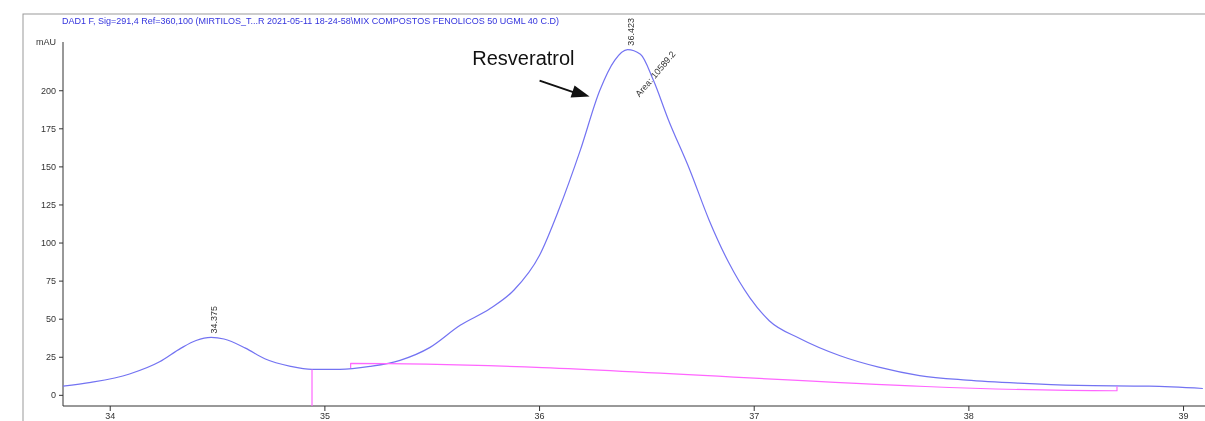  Describe the element at coordinates (50, 281) in the screenshot. I see `y-tick-label: 75` at that location.